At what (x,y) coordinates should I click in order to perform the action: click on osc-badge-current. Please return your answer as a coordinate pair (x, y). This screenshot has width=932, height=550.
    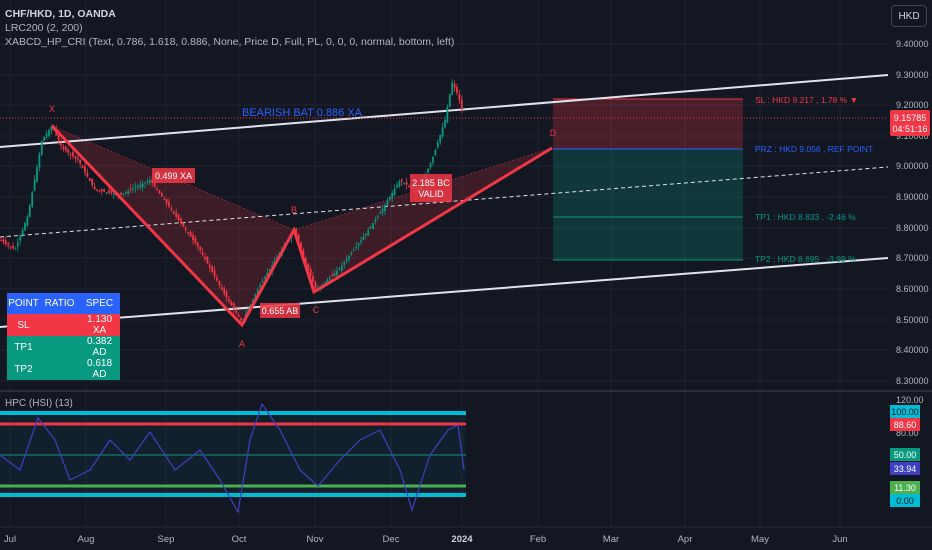
    Looking at the image, I should click on (905, 468).